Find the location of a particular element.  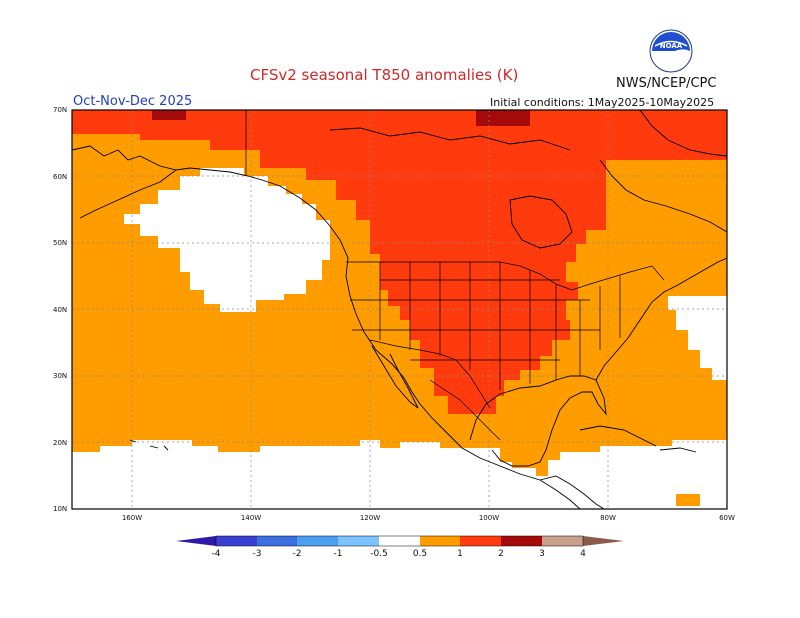

coastline-gulf-of-mexico is located at coordinates (538, 421).